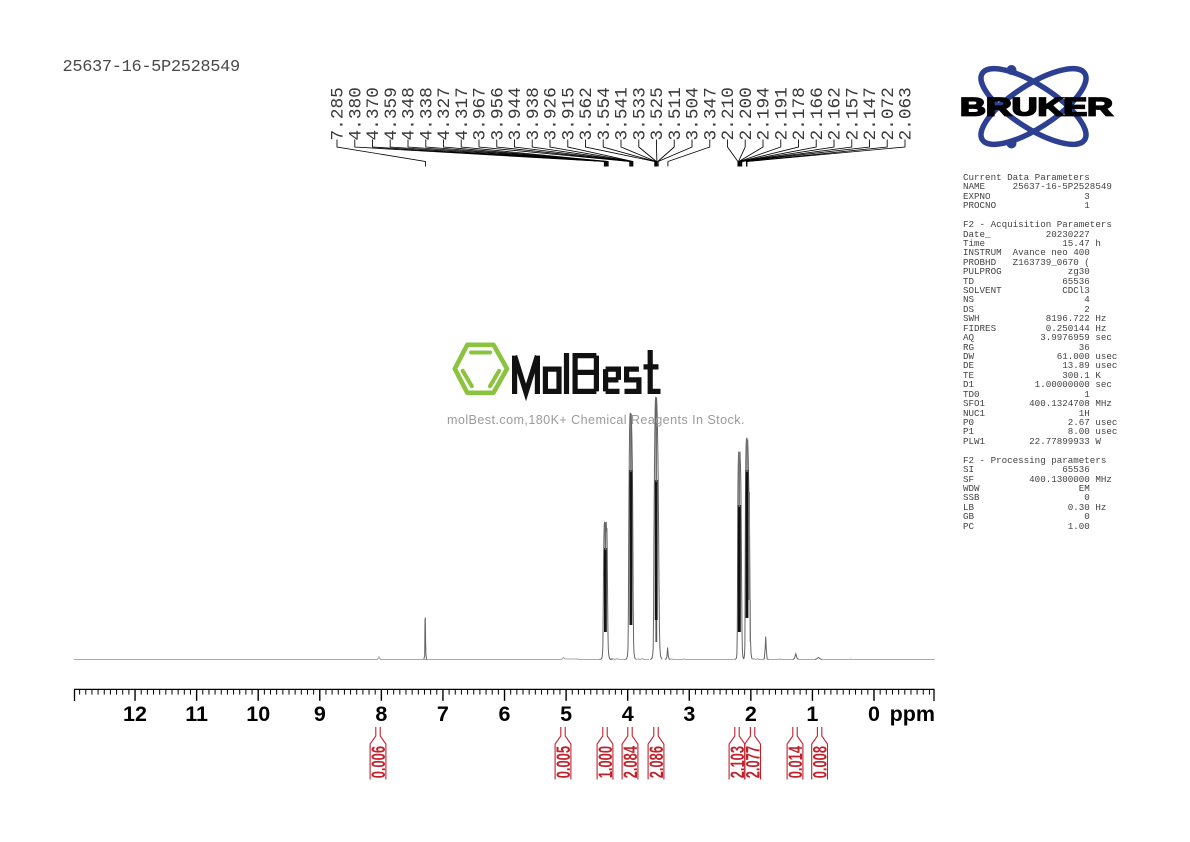 Image resolution: width=1190 pixels, height=842 pixels. I want to click on svg-text: 3.554, so click(605, 113).